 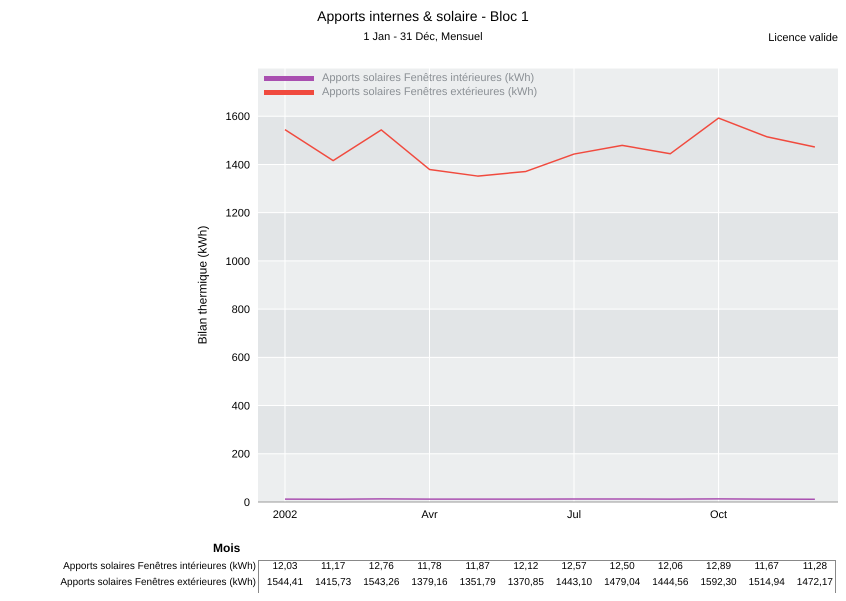 What do you see at coordinates (622, 566) in the screenshot?
I see `data-label: 12,50` at bounding box center [622, 566].